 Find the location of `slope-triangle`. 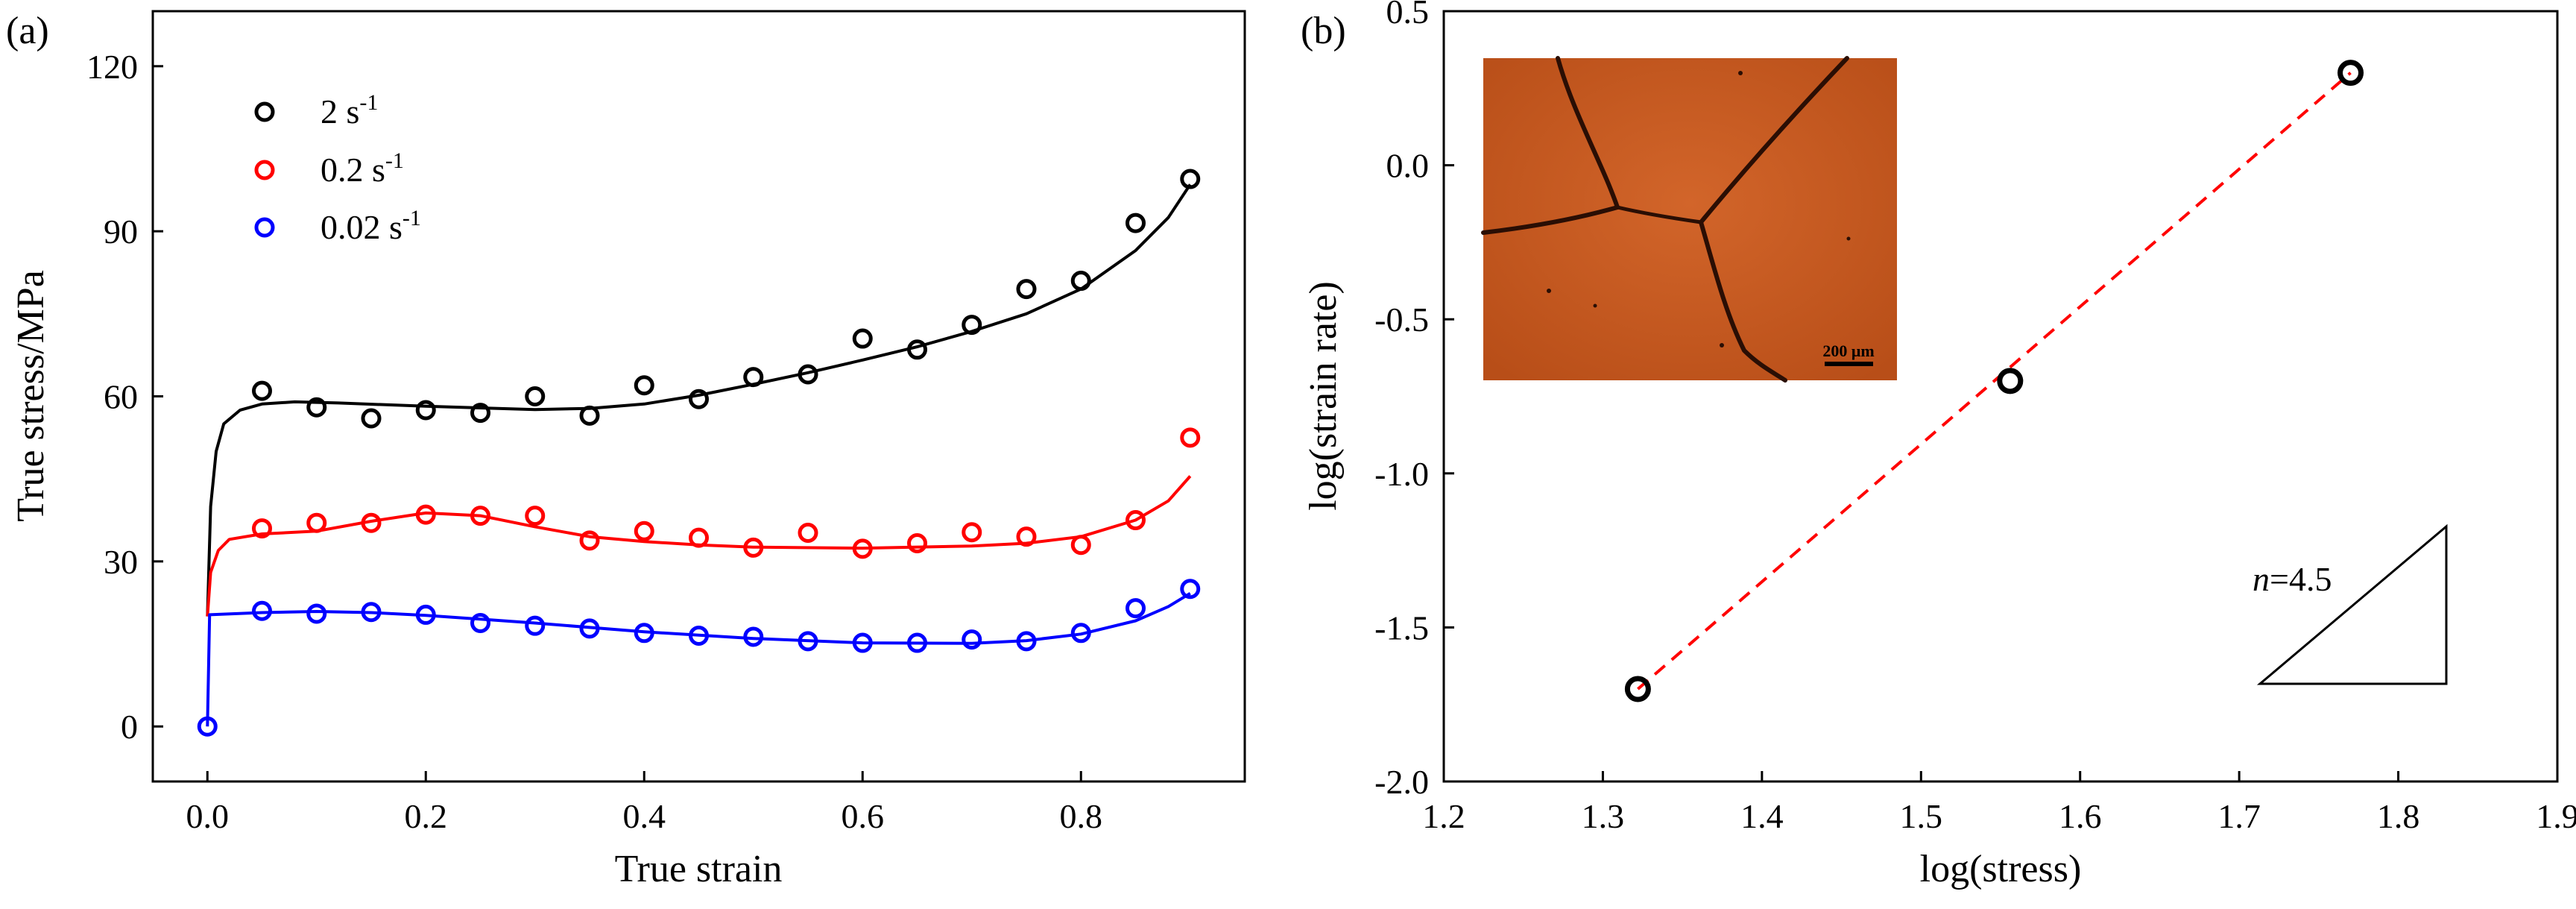

slope-triangle is located at coordinates (2352, 604).